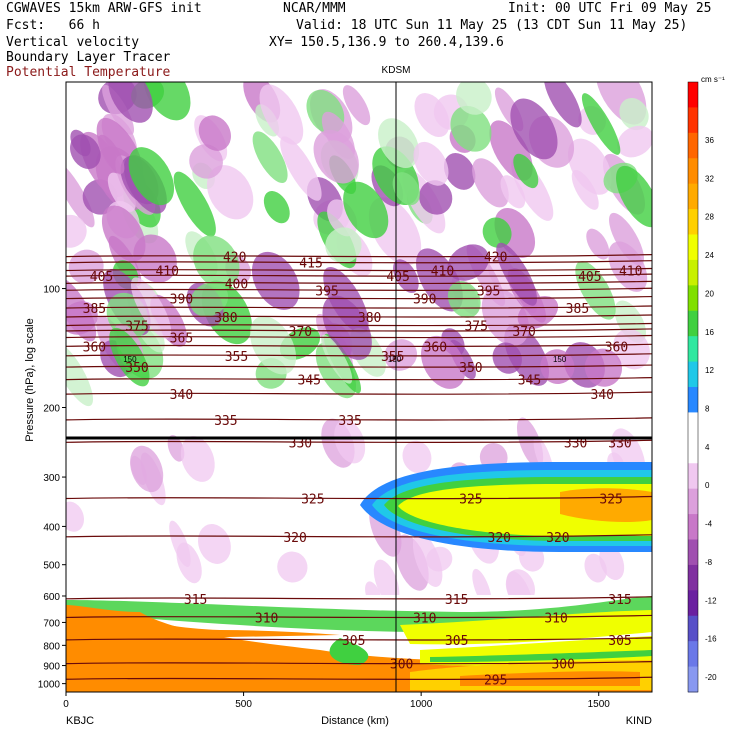  Describe the element at coordinates (49, 685) in the screenshot. I see `y-tick-label: 1000` at that location.